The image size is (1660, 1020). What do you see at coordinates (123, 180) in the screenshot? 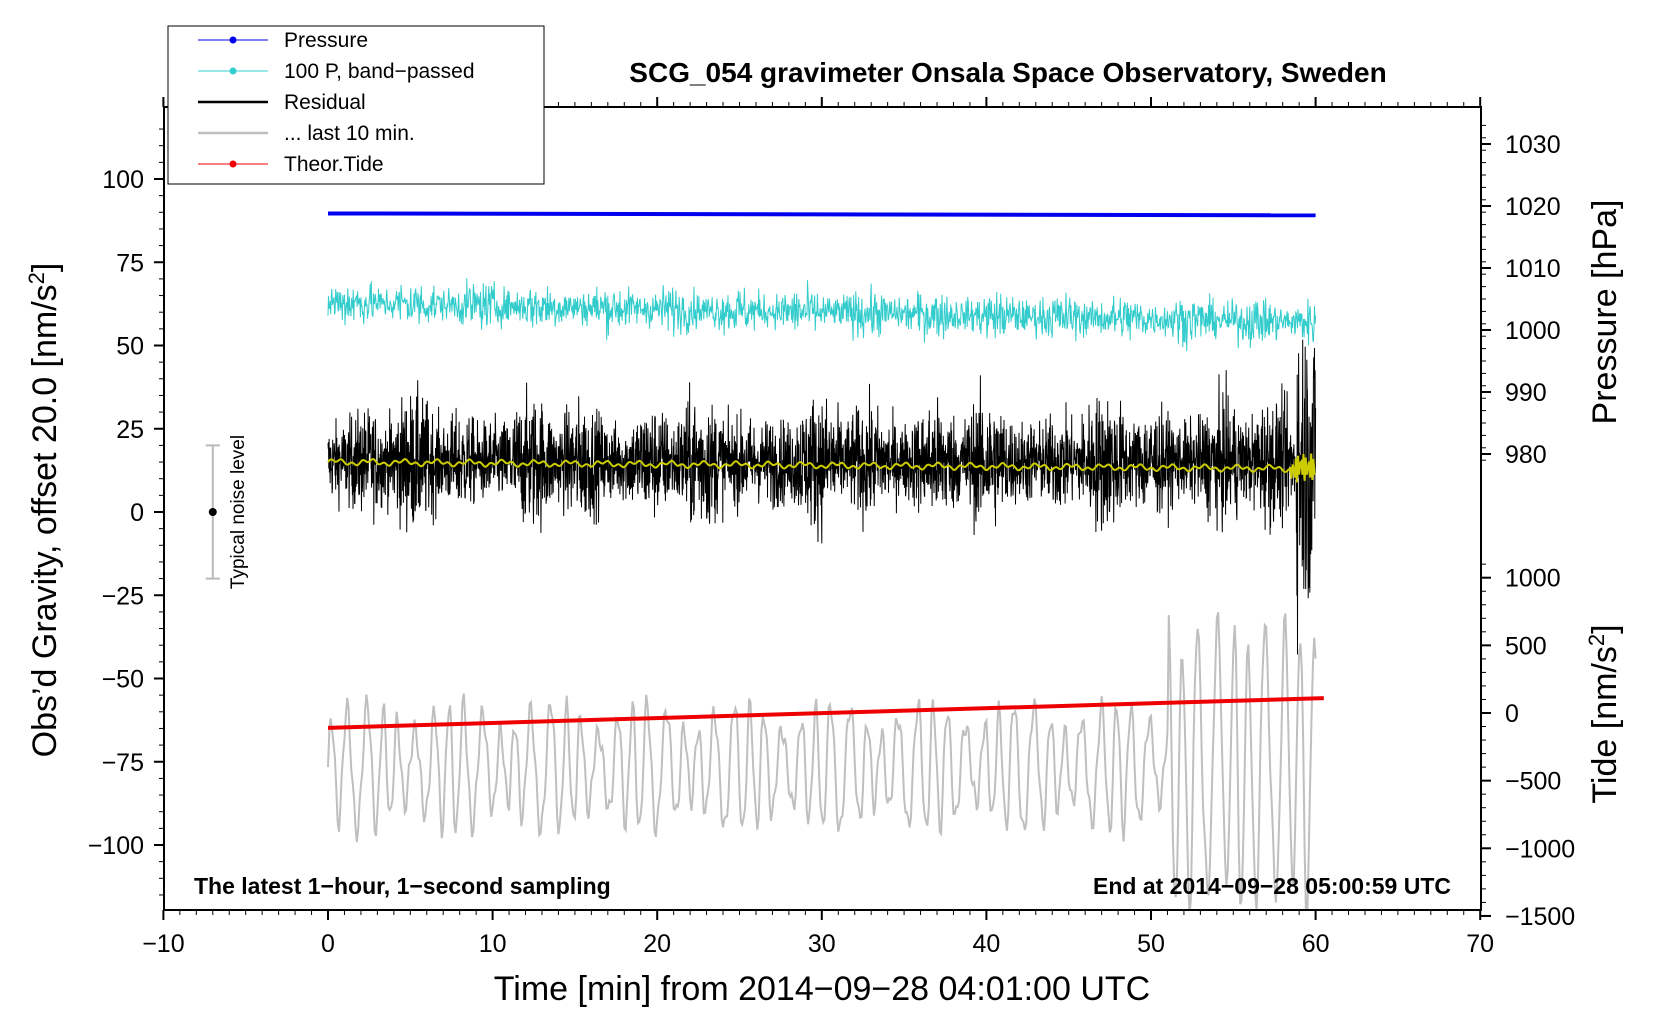
I see `y-tick-label: 100` at bounding box center [123, 180].